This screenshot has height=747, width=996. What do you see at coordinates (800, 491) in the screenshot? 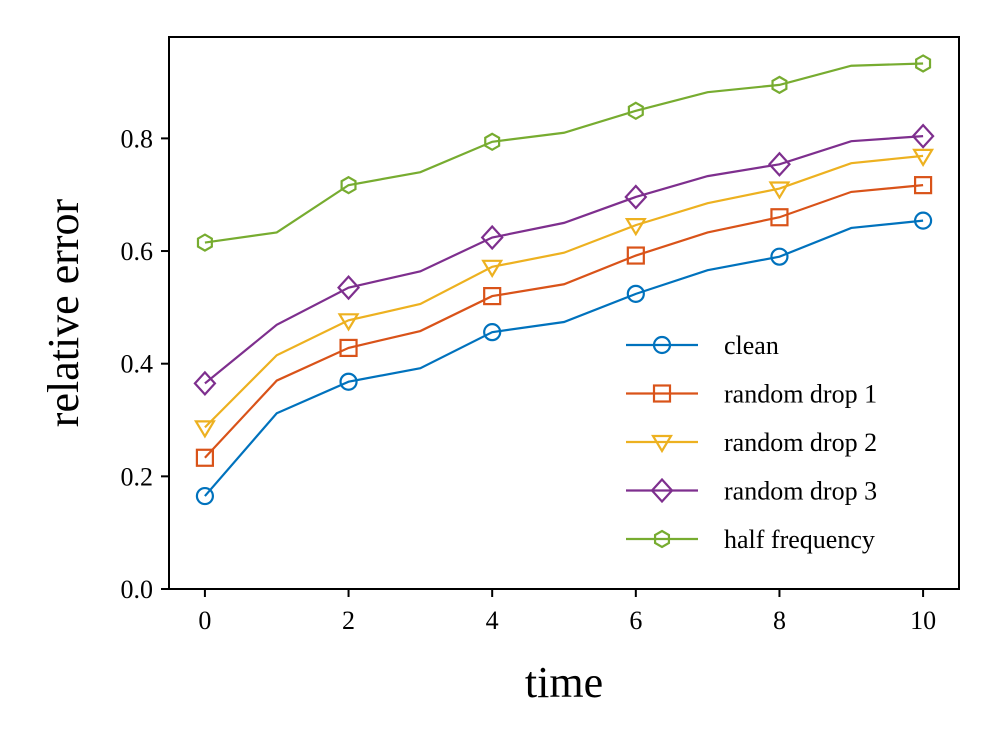
I see `legend-label: random drop 3` at bounding box center [800, 491].